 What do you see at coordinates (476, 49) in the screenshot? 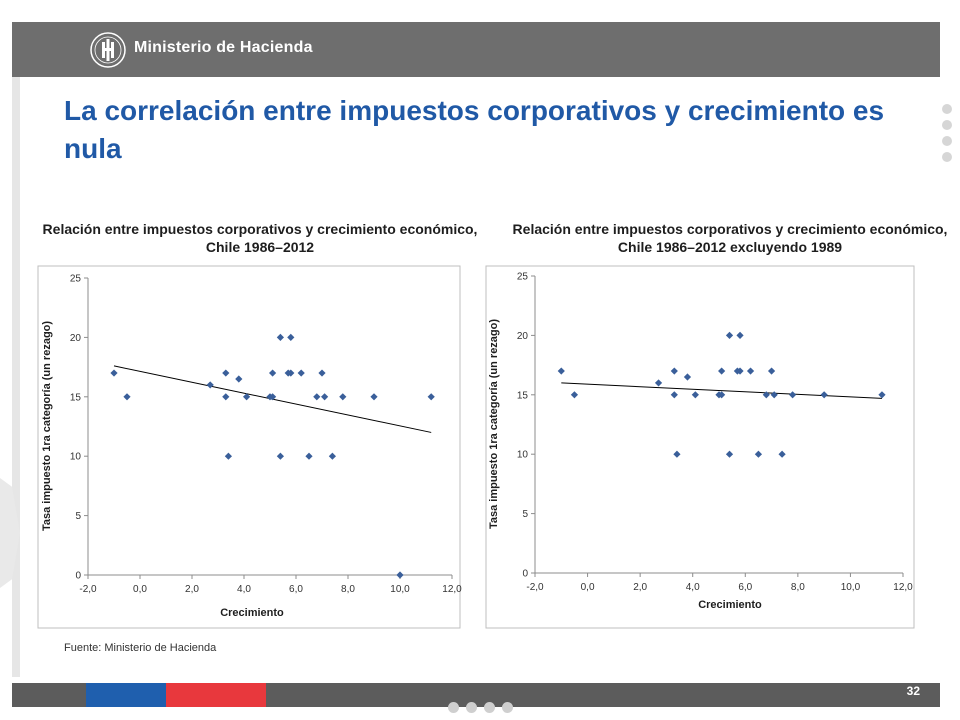
I see `header-bar: Ministerio de Hacienda` at bounding box center [476, 49].